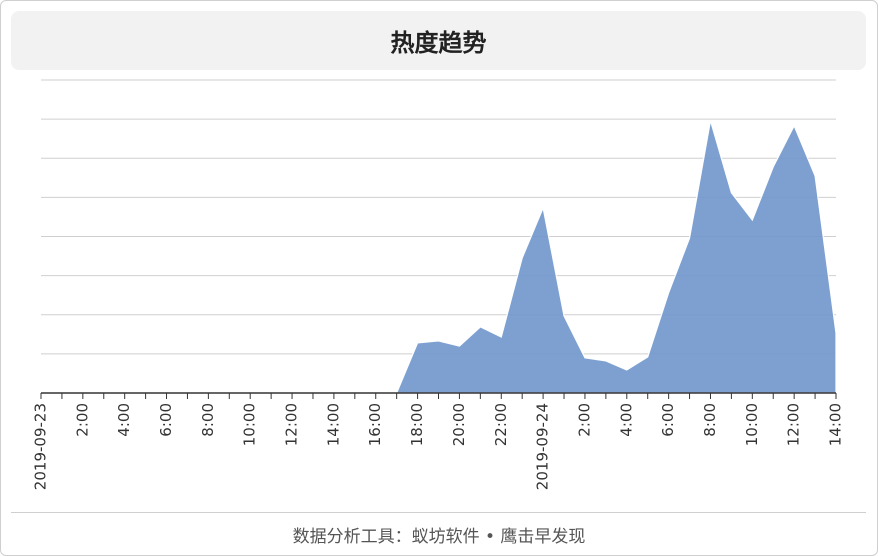 This screenshot has width=878, height=556. Describe the element at coordinates (375, 424) in the screenshot. I see `x-tick-label: 16:00` at that location.